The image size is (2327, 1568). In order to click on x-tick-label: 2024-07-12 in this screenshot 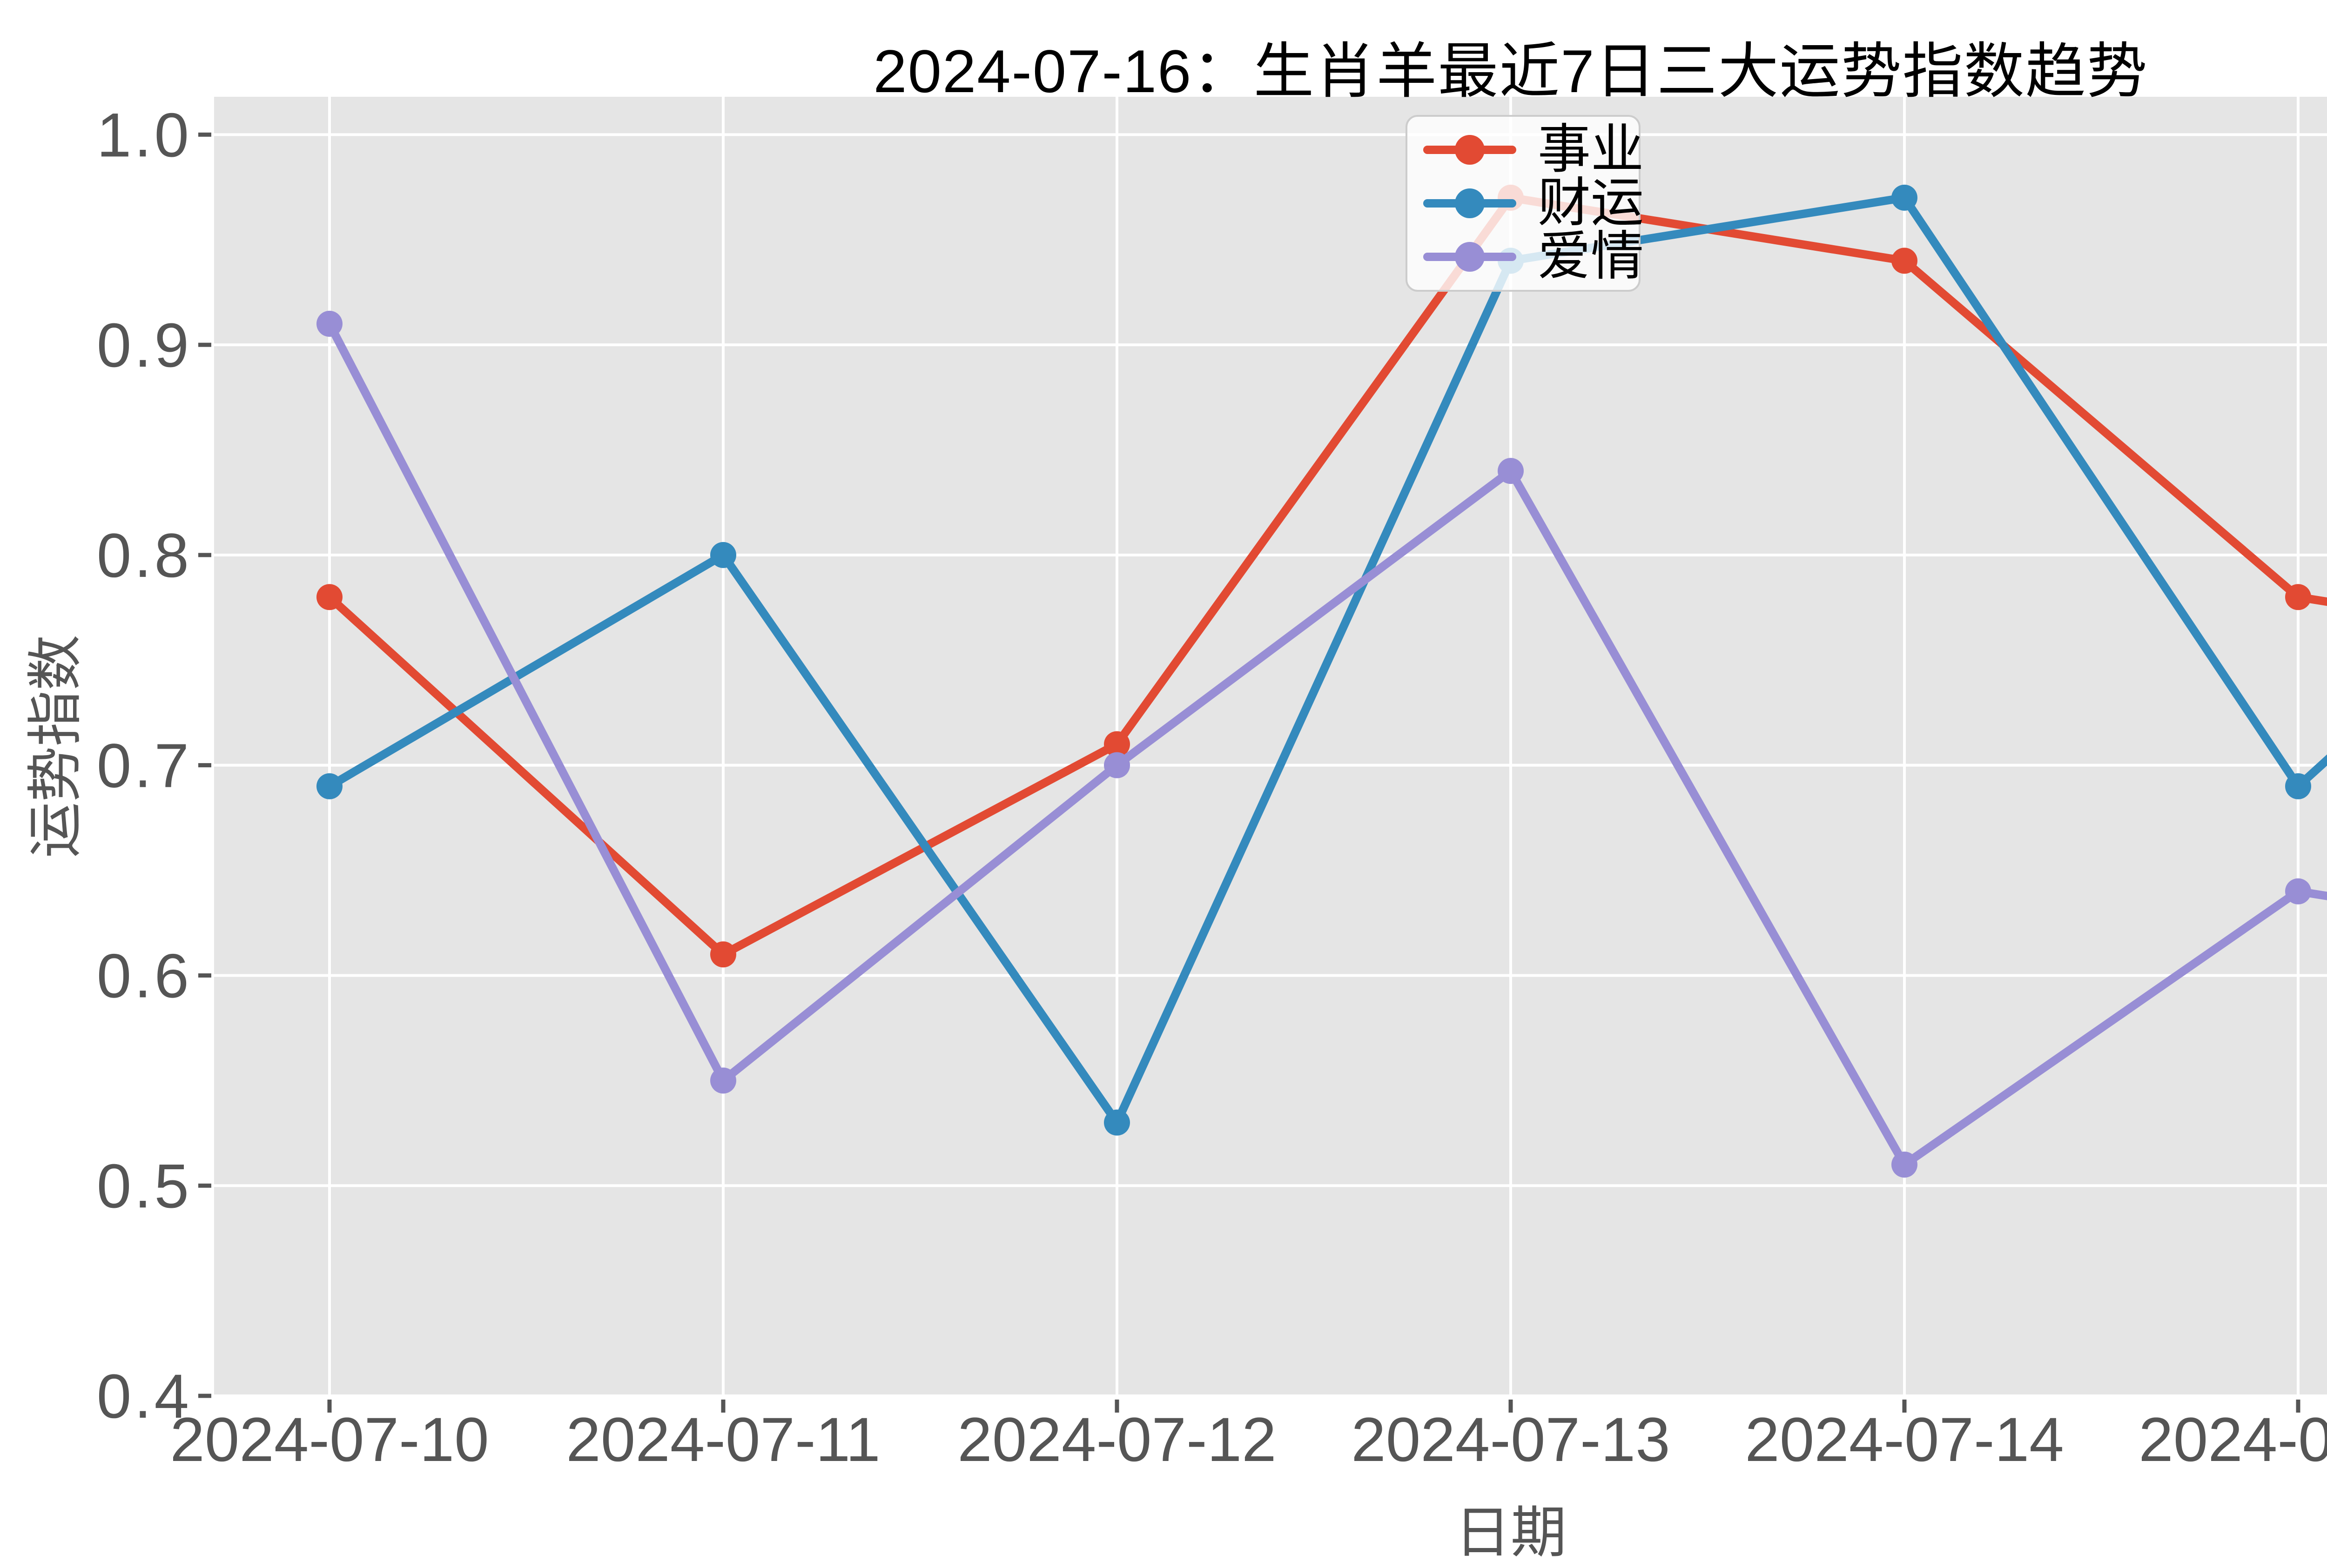, I will do `click(1116, 1439)`.